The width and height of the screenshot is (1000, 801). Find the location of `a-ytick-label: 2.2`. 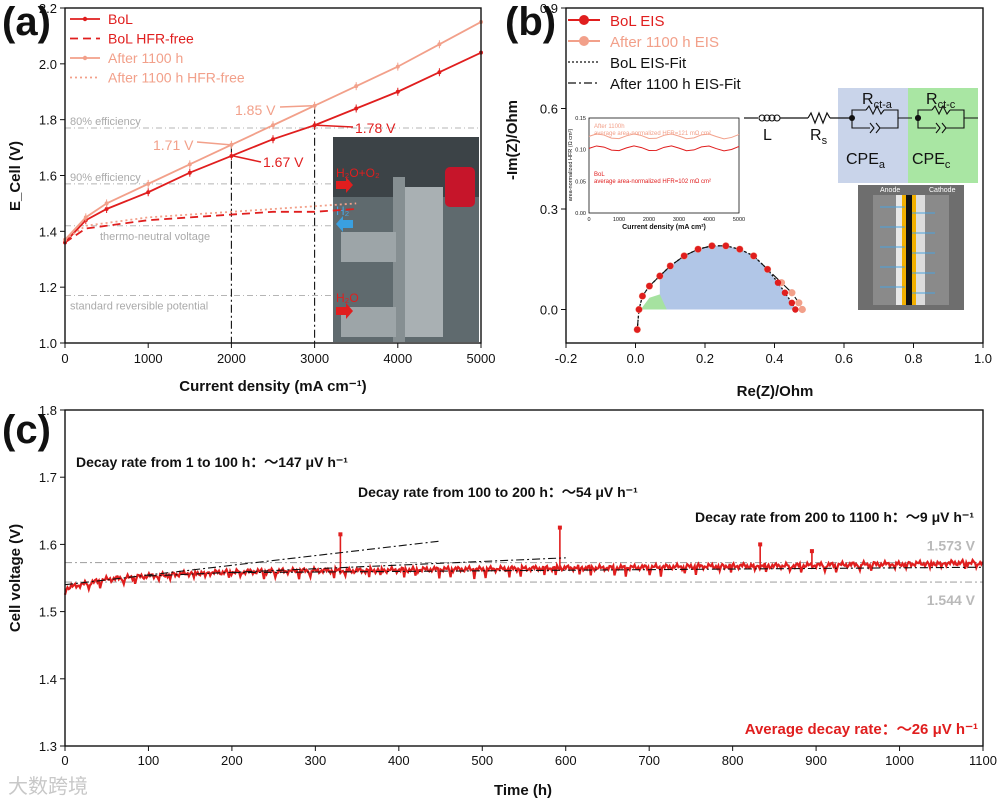

a-ytick-label: 2.2 is located at coordinates (48, 8).